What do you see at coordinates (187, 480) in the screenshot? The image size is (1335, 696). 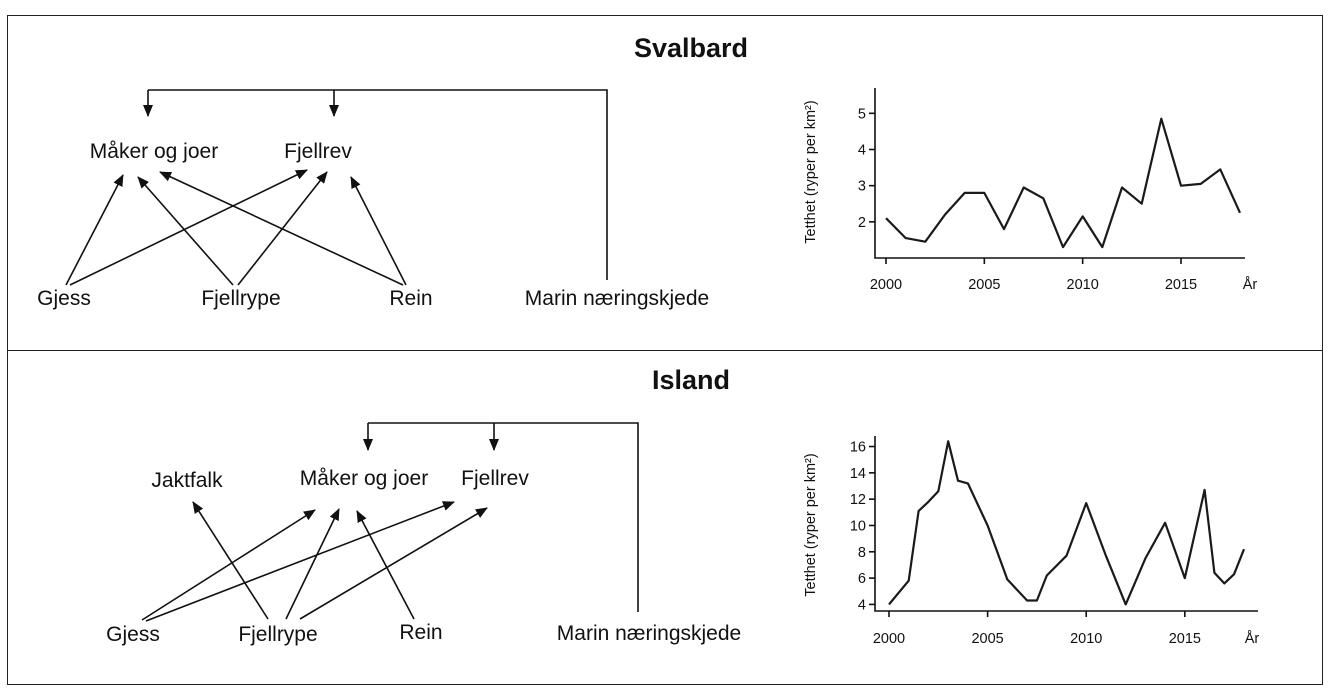 I see `island-node-jaktfalk: Jaktfalk` at bounding box center [187, 480].